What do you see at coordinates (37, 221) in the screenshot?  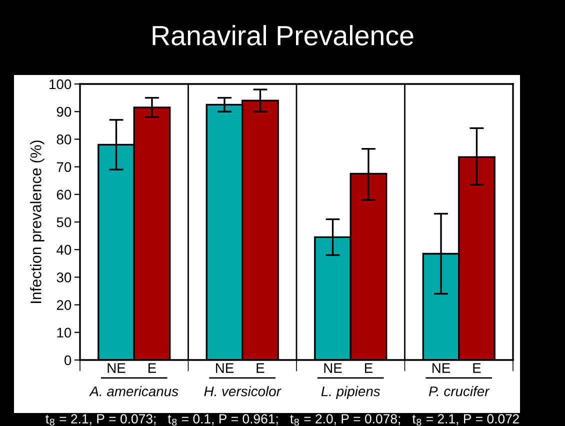 I see `y-axis-title: Infection prevalence (%)` at bounding box center [37, 221].